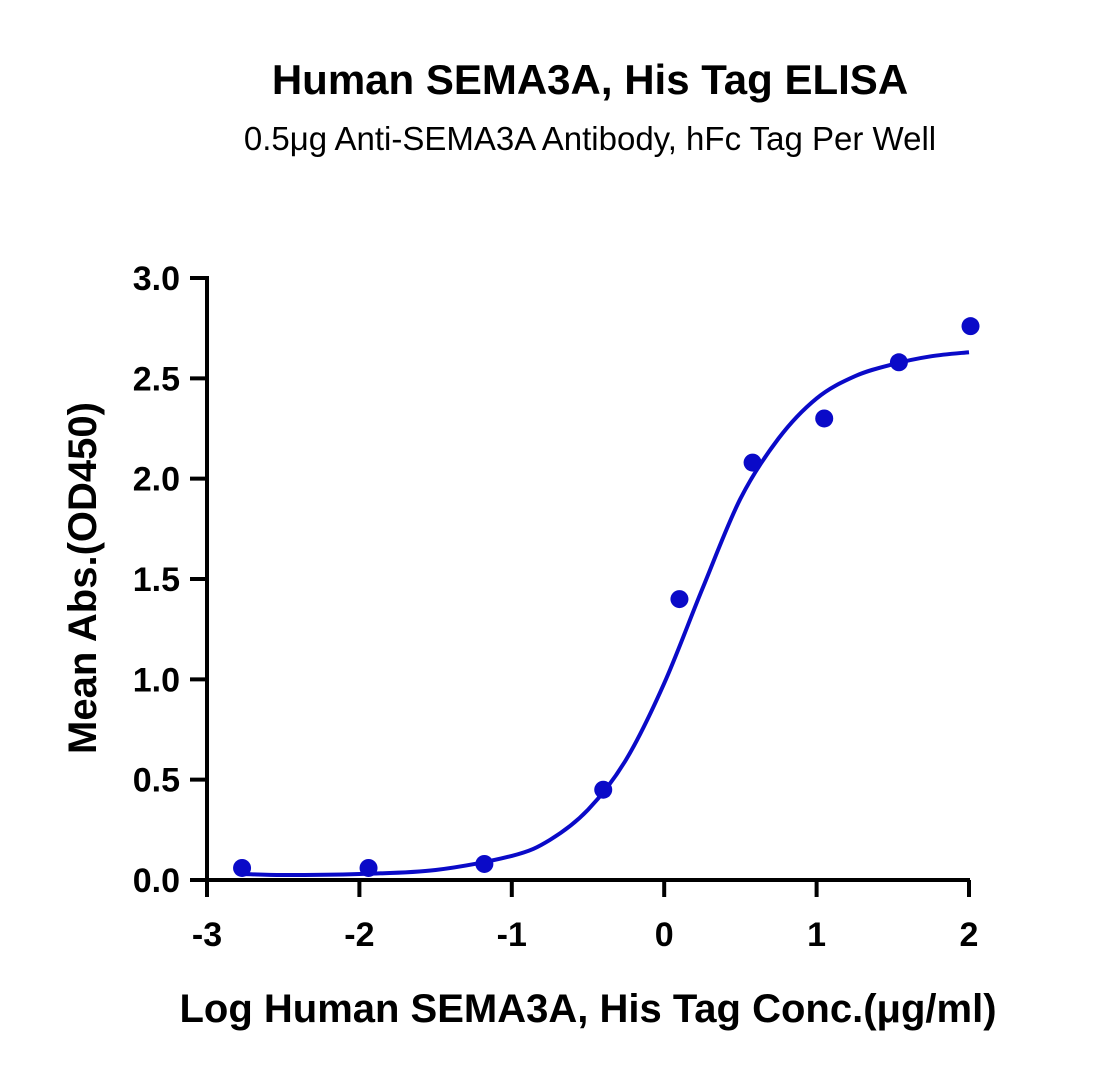 Image resolution: width=1106 pixels, height=1077 pixels. Describe the element at coordinates (512, 935) in the screenshot. I see `x-tick-label: -1` at that location.